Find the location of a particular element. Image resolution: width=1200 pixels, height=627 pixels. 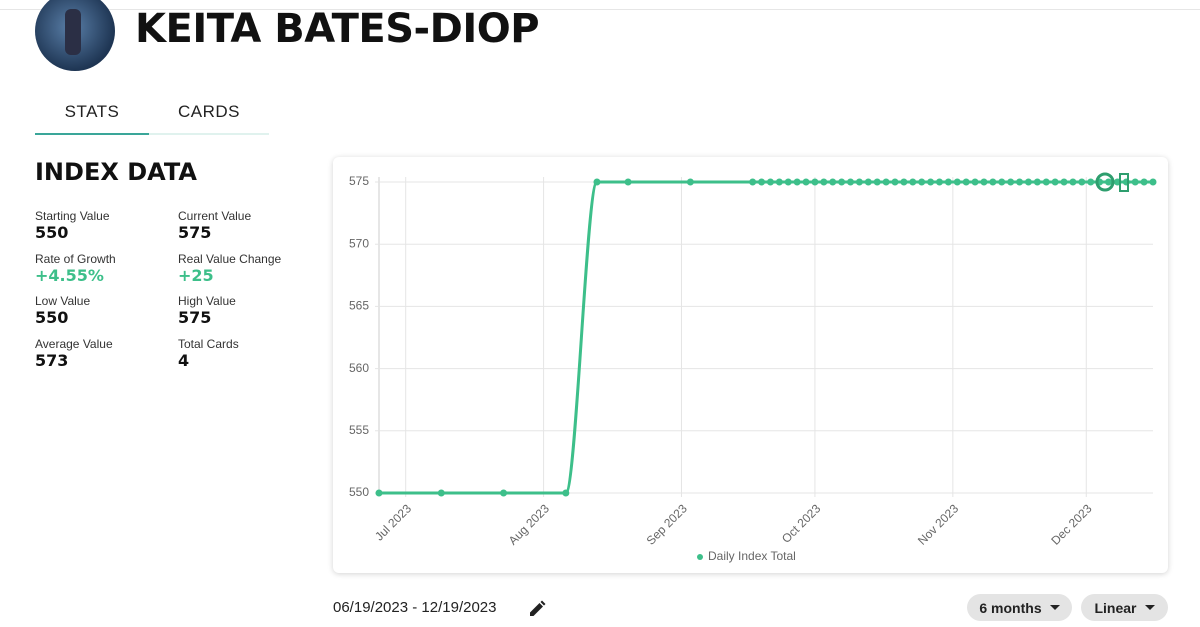

pencil is located at coordinates (538, 608).